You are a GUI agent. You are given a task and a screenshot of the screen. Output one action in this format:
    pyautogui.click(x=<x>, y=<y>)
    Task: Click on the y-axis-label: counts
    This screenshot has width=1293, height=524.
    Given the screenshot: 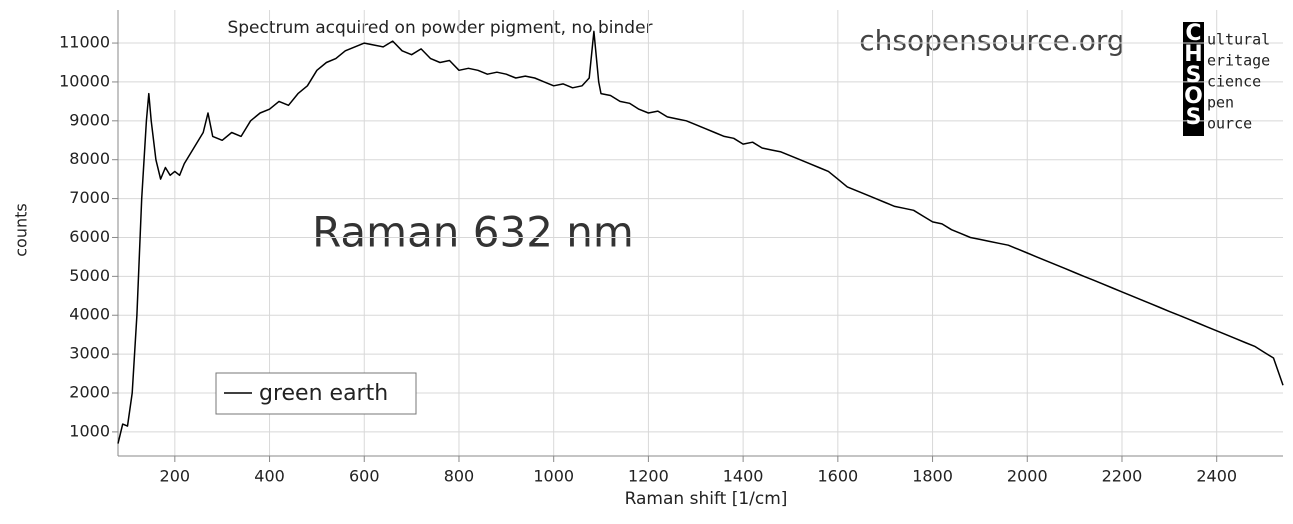 What is the action you would take?
    pyautogui.click(x=21, y=229)
    